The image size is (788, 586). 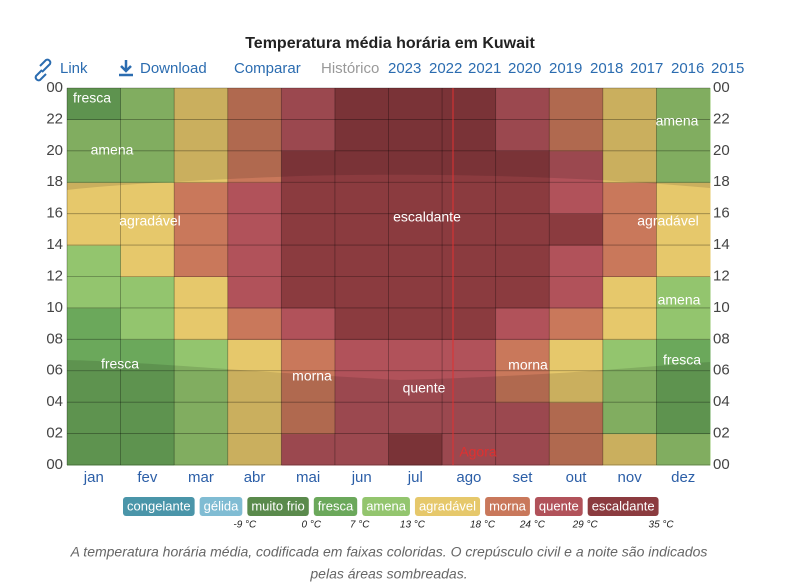 I want to click on threshold-label: 24 °C, so click(x=532, y=525).